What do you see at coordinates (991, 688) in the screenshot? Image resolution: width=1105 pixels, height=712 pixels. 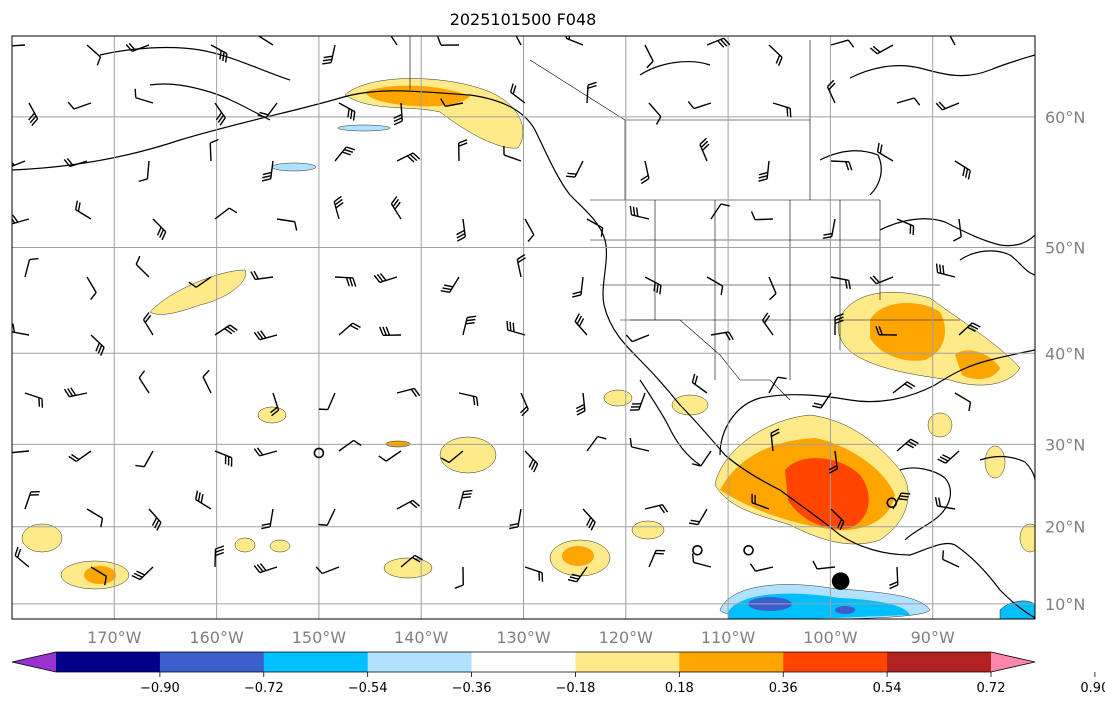 I see `colorbar-tick-label: 0.72` at bounding box center [991, 688].